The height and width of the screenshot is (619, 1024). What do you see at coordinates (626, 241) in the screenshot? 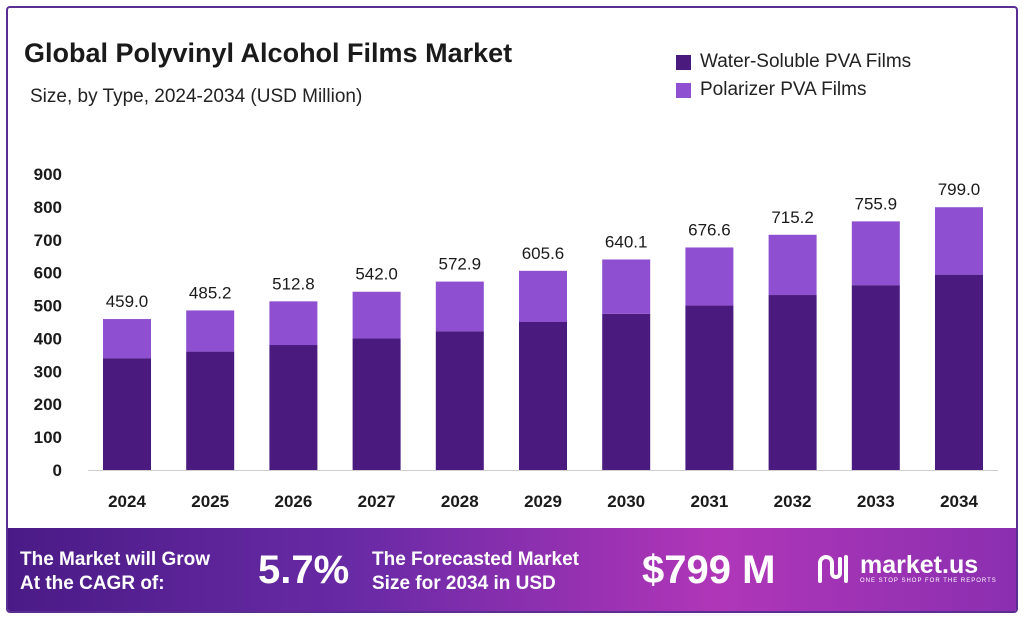
I see `bar-total-label: 640.1` at bounding box center [626, 241].